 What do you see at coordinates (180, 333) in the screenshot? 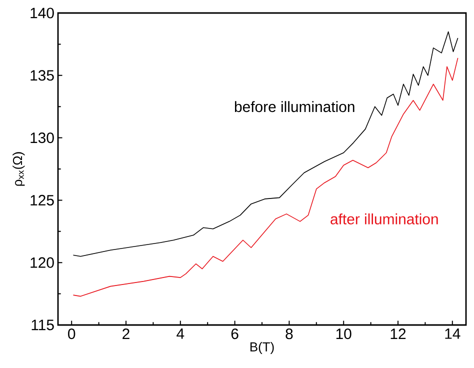
I see `x-tick-label: 4` at bounding box center [180, 333].